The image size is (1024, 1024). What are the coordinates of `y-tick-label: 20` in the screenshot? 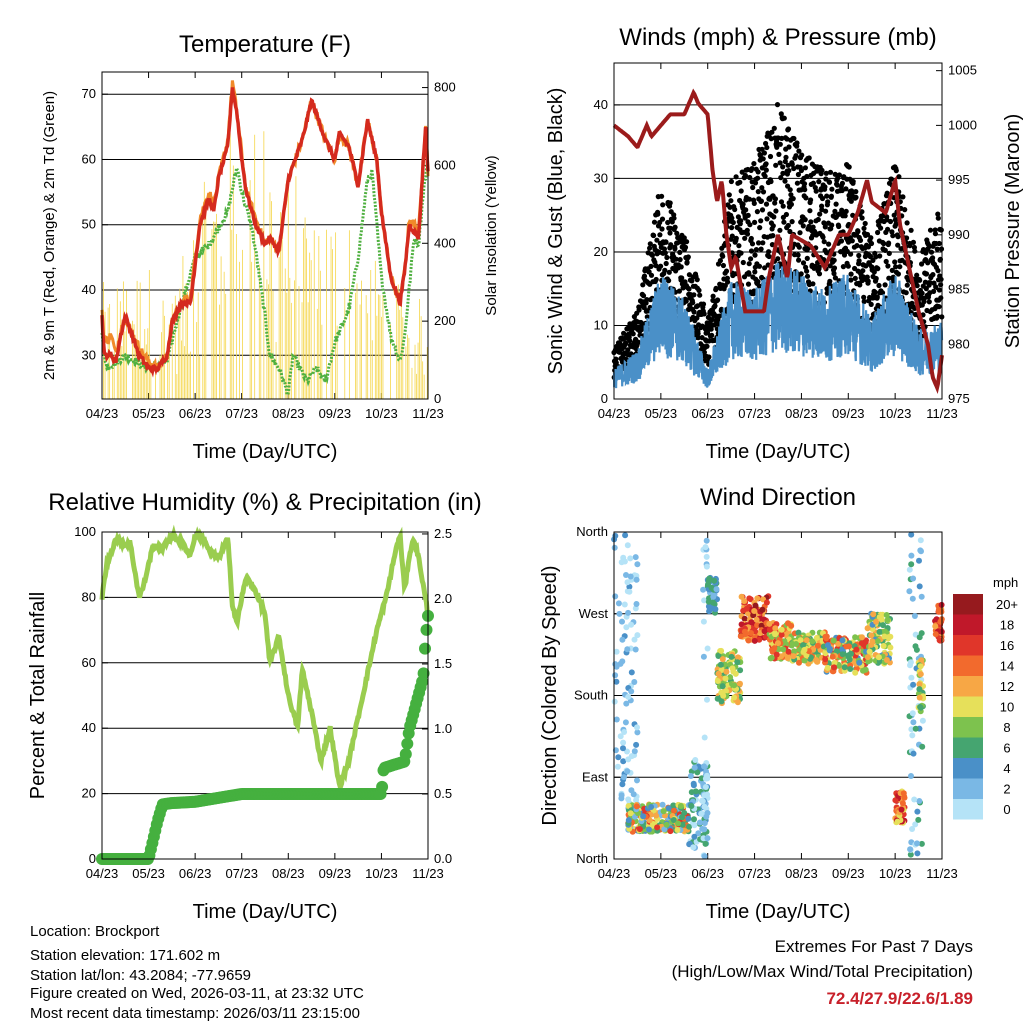 It's located at (89, 793).